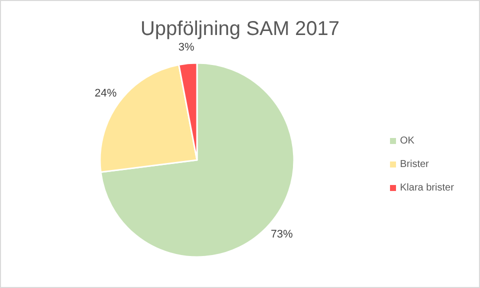 This screenshot has height=288, width=480. I want to click on chart-title: Uppföljning SAM 2017, so click(240, 29).